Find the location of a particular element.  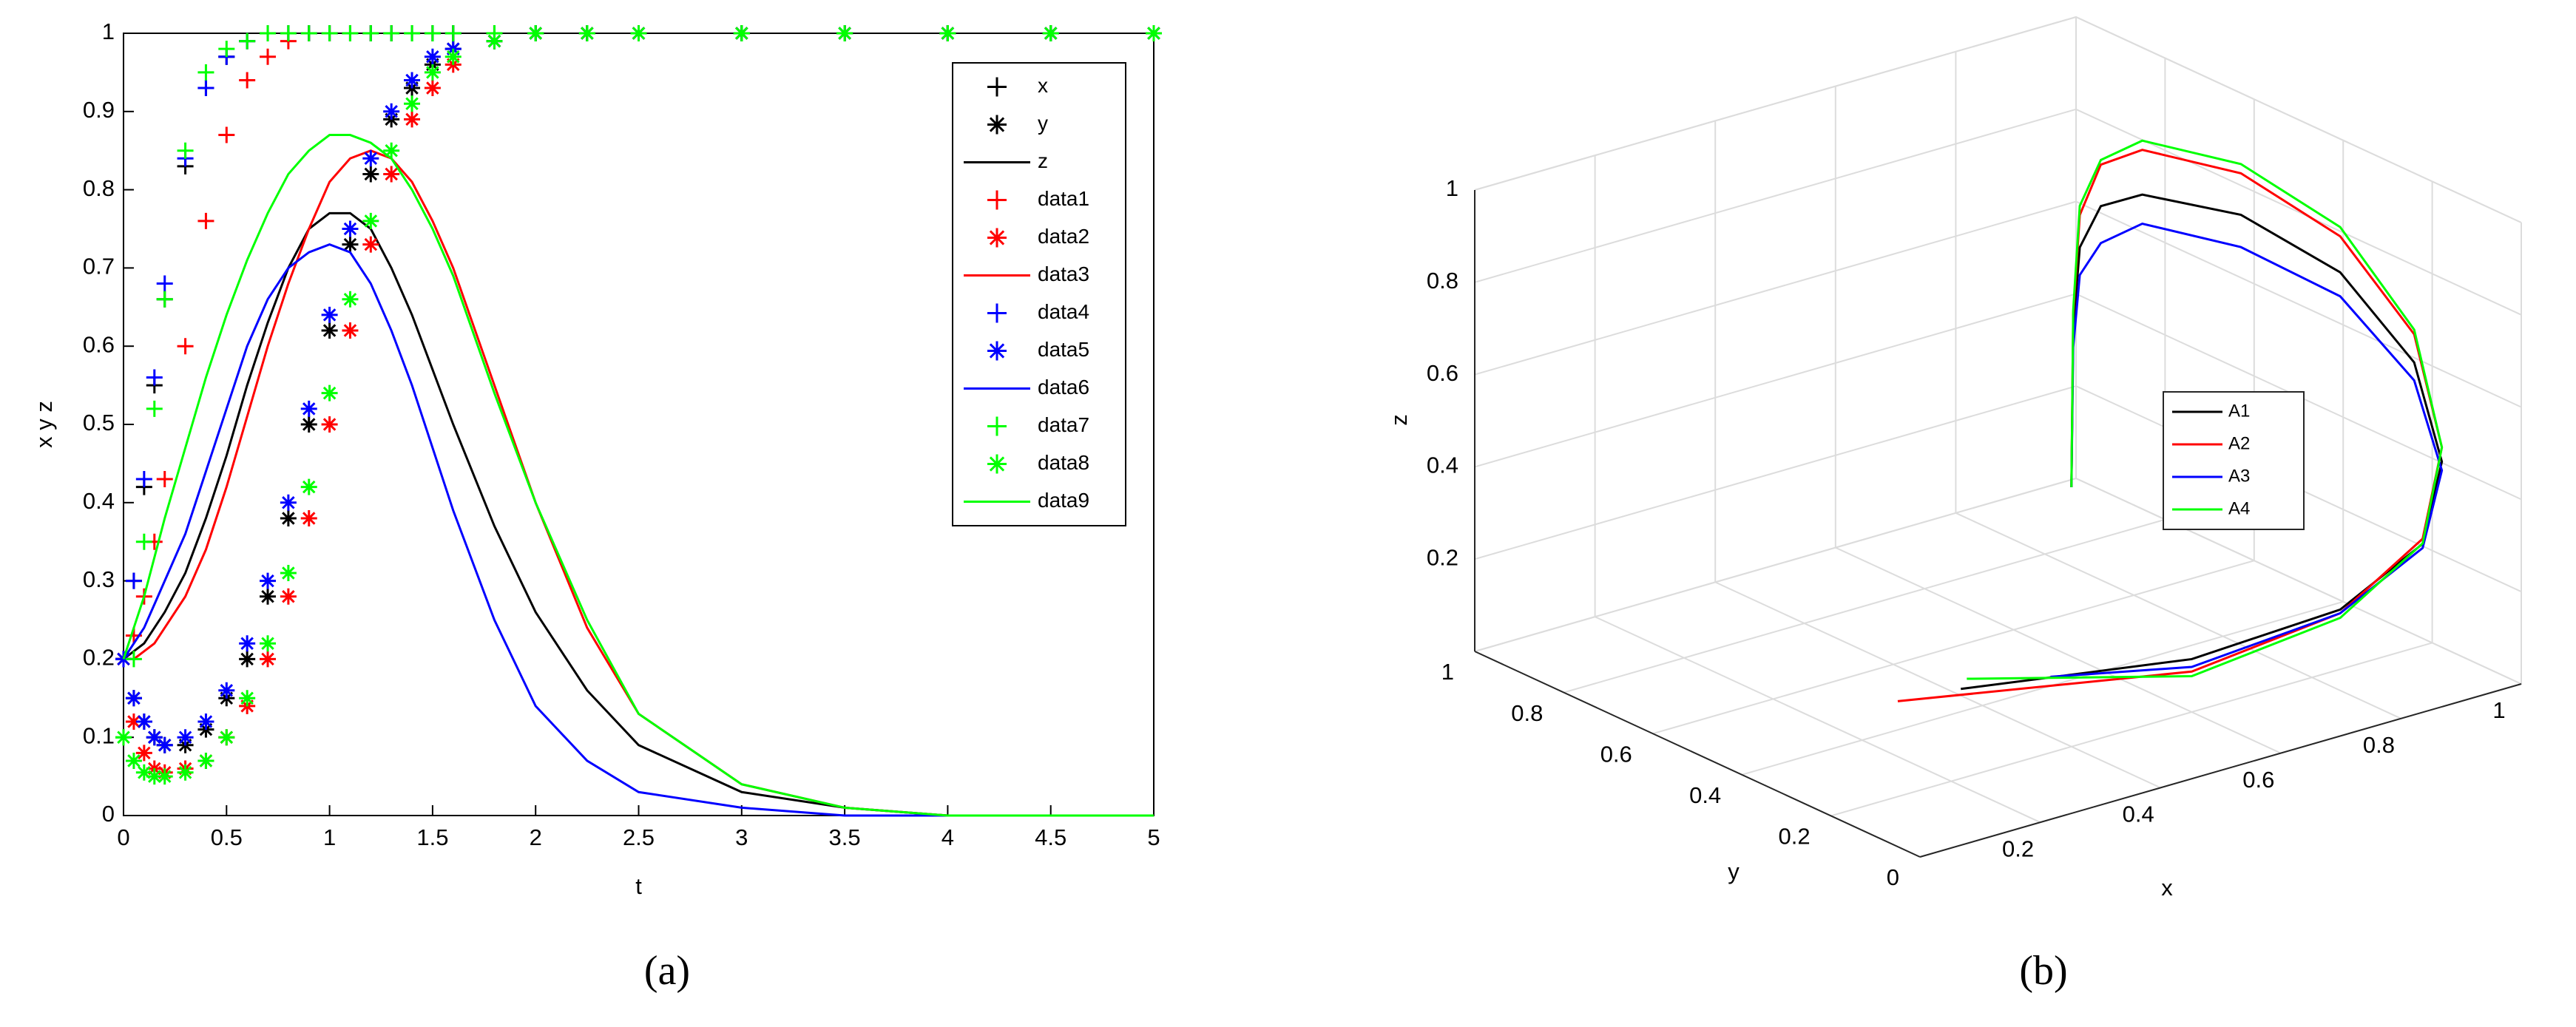

x-tick-label: 0.2 is located at coordinates (2018, 848).